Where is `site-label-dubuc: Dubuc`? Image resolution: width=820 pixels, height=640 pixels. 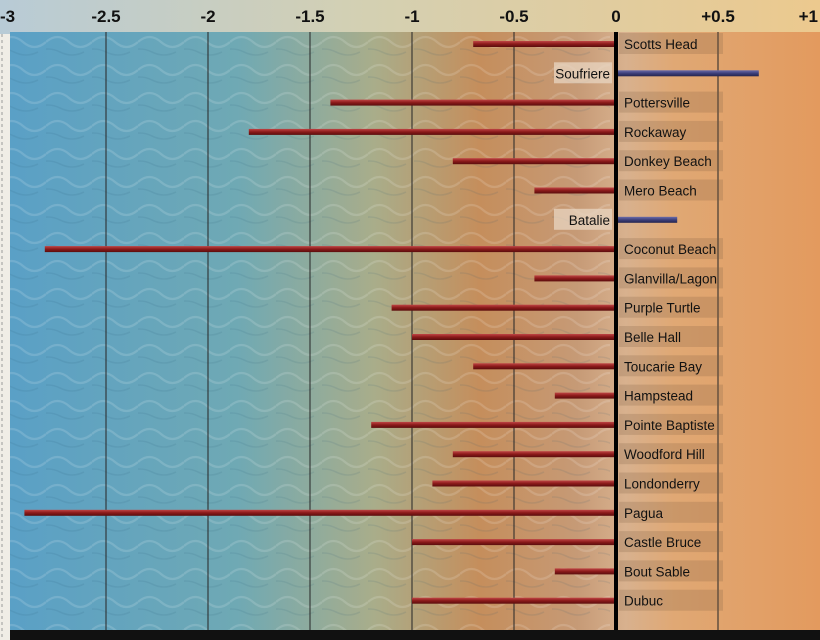
site-label-dubuc: Dubuc is located at coordinates (643, 601).